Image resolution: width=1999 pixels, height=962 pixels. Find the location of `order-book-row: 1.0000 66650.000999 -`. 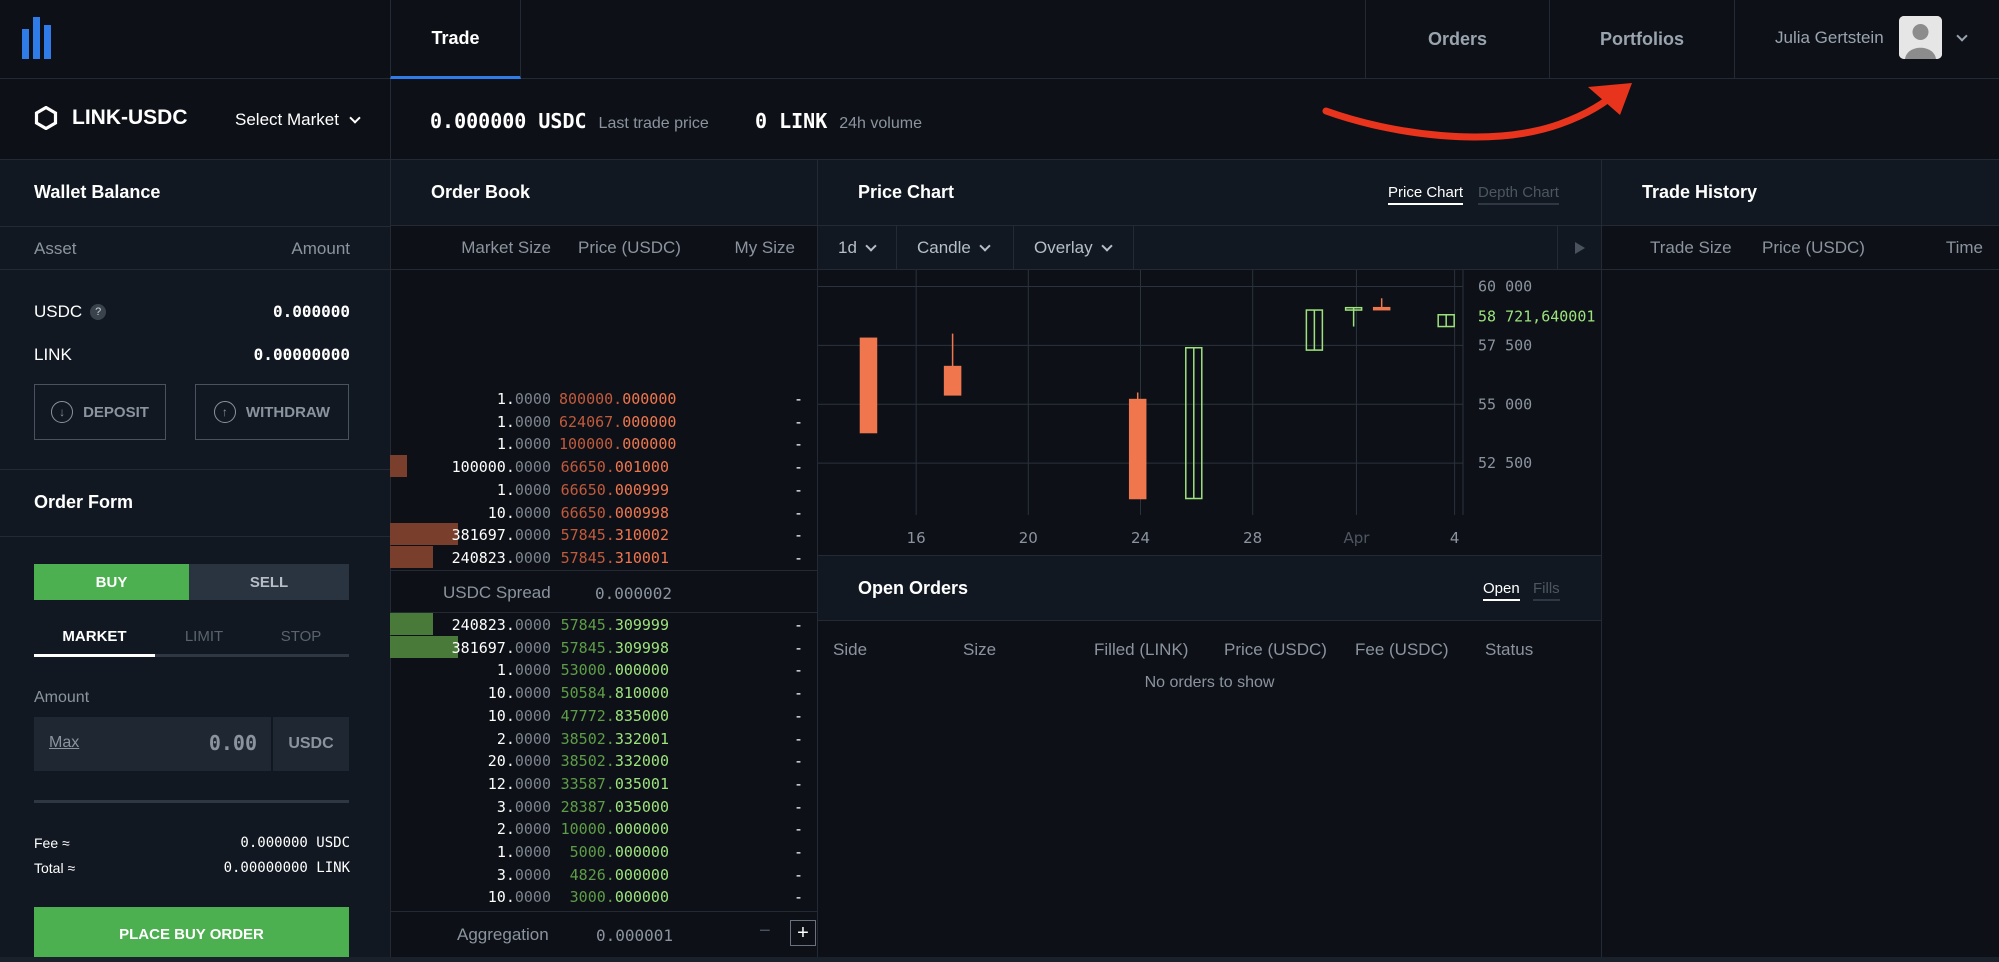

order-book-row: 1.0000 66650.000999 - is located at coordinates (603, 489).